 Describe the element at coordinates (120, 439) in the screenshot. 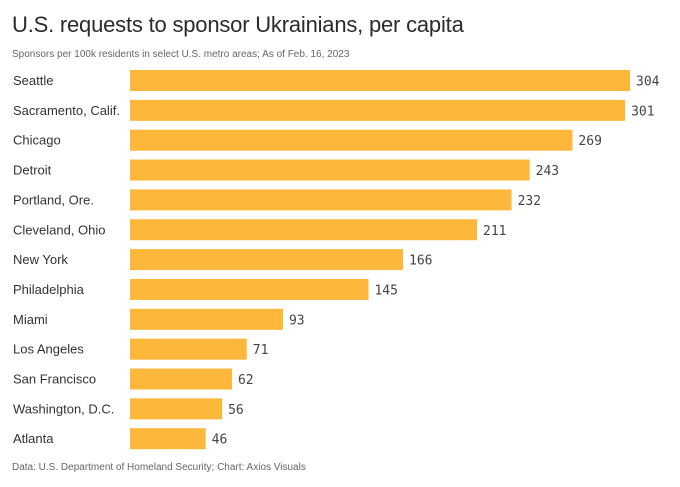

I see `bar-row: Atlanta 46` at that location.